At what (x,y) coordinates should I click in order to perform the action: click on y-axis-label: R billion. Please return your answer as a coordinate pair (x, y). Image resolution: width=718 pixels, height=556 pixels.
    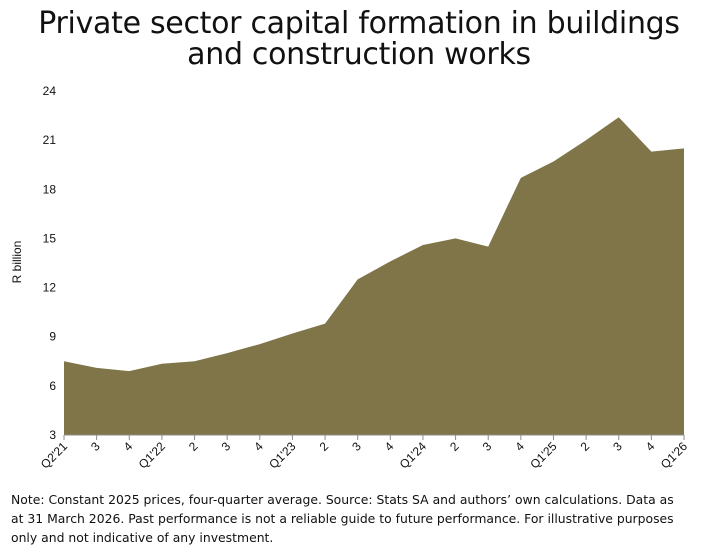
    Looking at the image, I should click on (17, 262).